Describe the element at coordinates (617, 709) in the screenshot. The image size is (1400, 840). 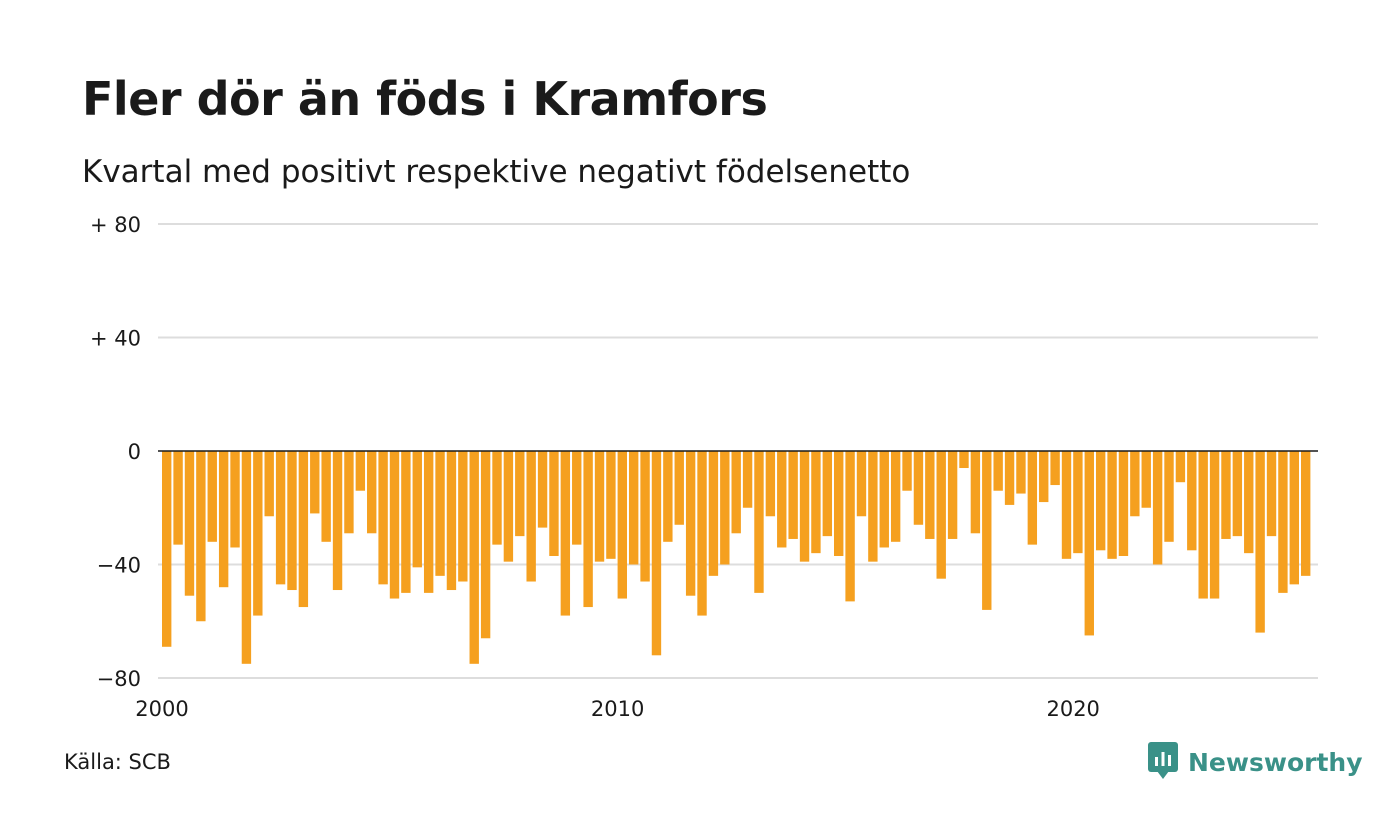
I see `x-tick-label: 2010` at that location.